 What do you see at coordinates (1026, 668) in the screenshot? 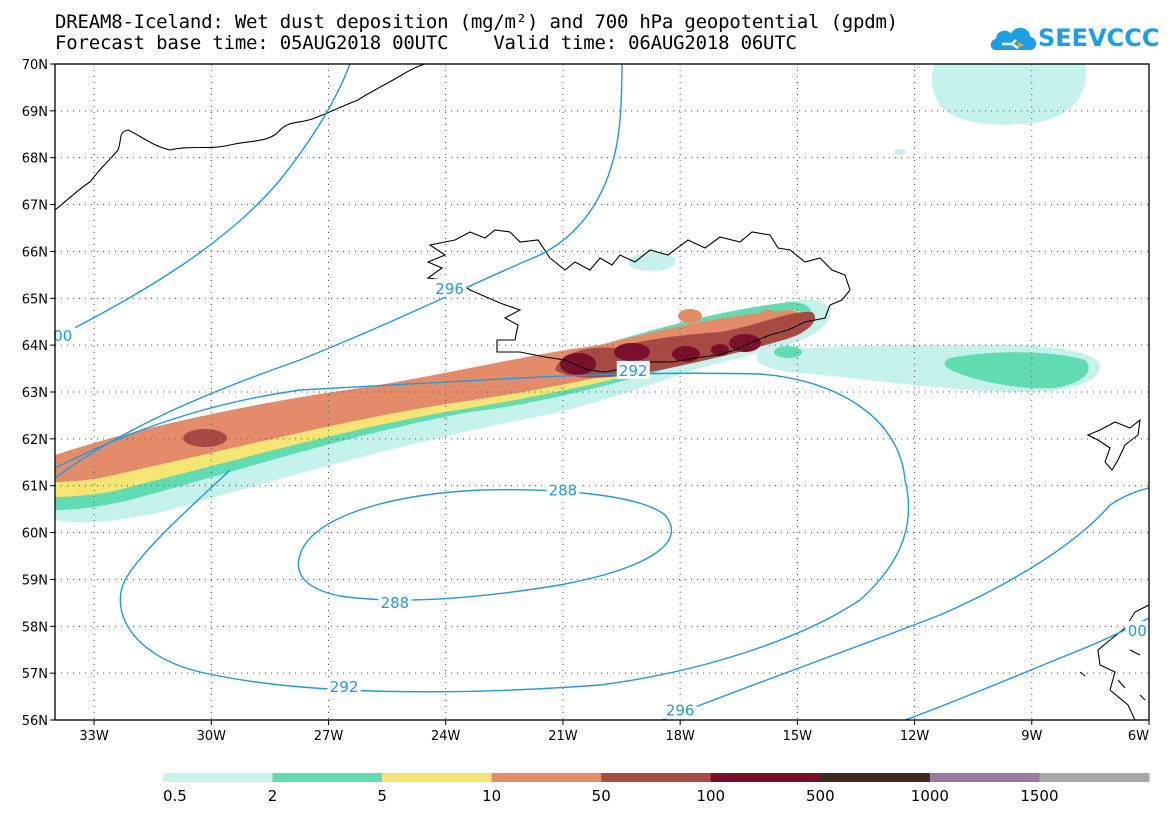
I see `contour-300-east` at bounding box center [1026, 668].